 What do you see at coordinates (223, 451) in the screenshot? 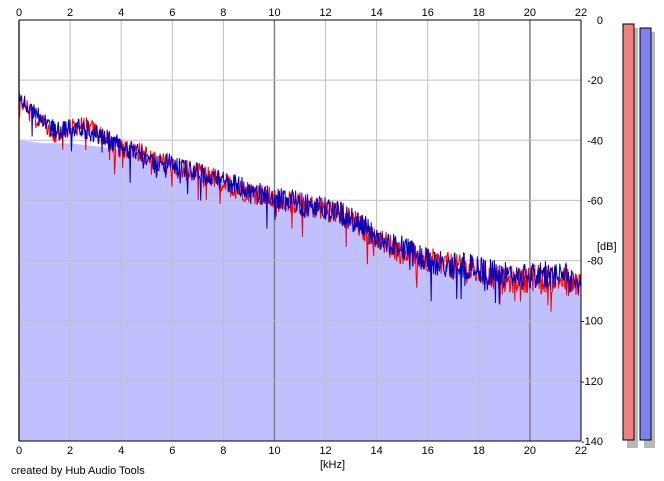
I see `x-tick-label-bottom: 8` at bounding box center [223, 451].